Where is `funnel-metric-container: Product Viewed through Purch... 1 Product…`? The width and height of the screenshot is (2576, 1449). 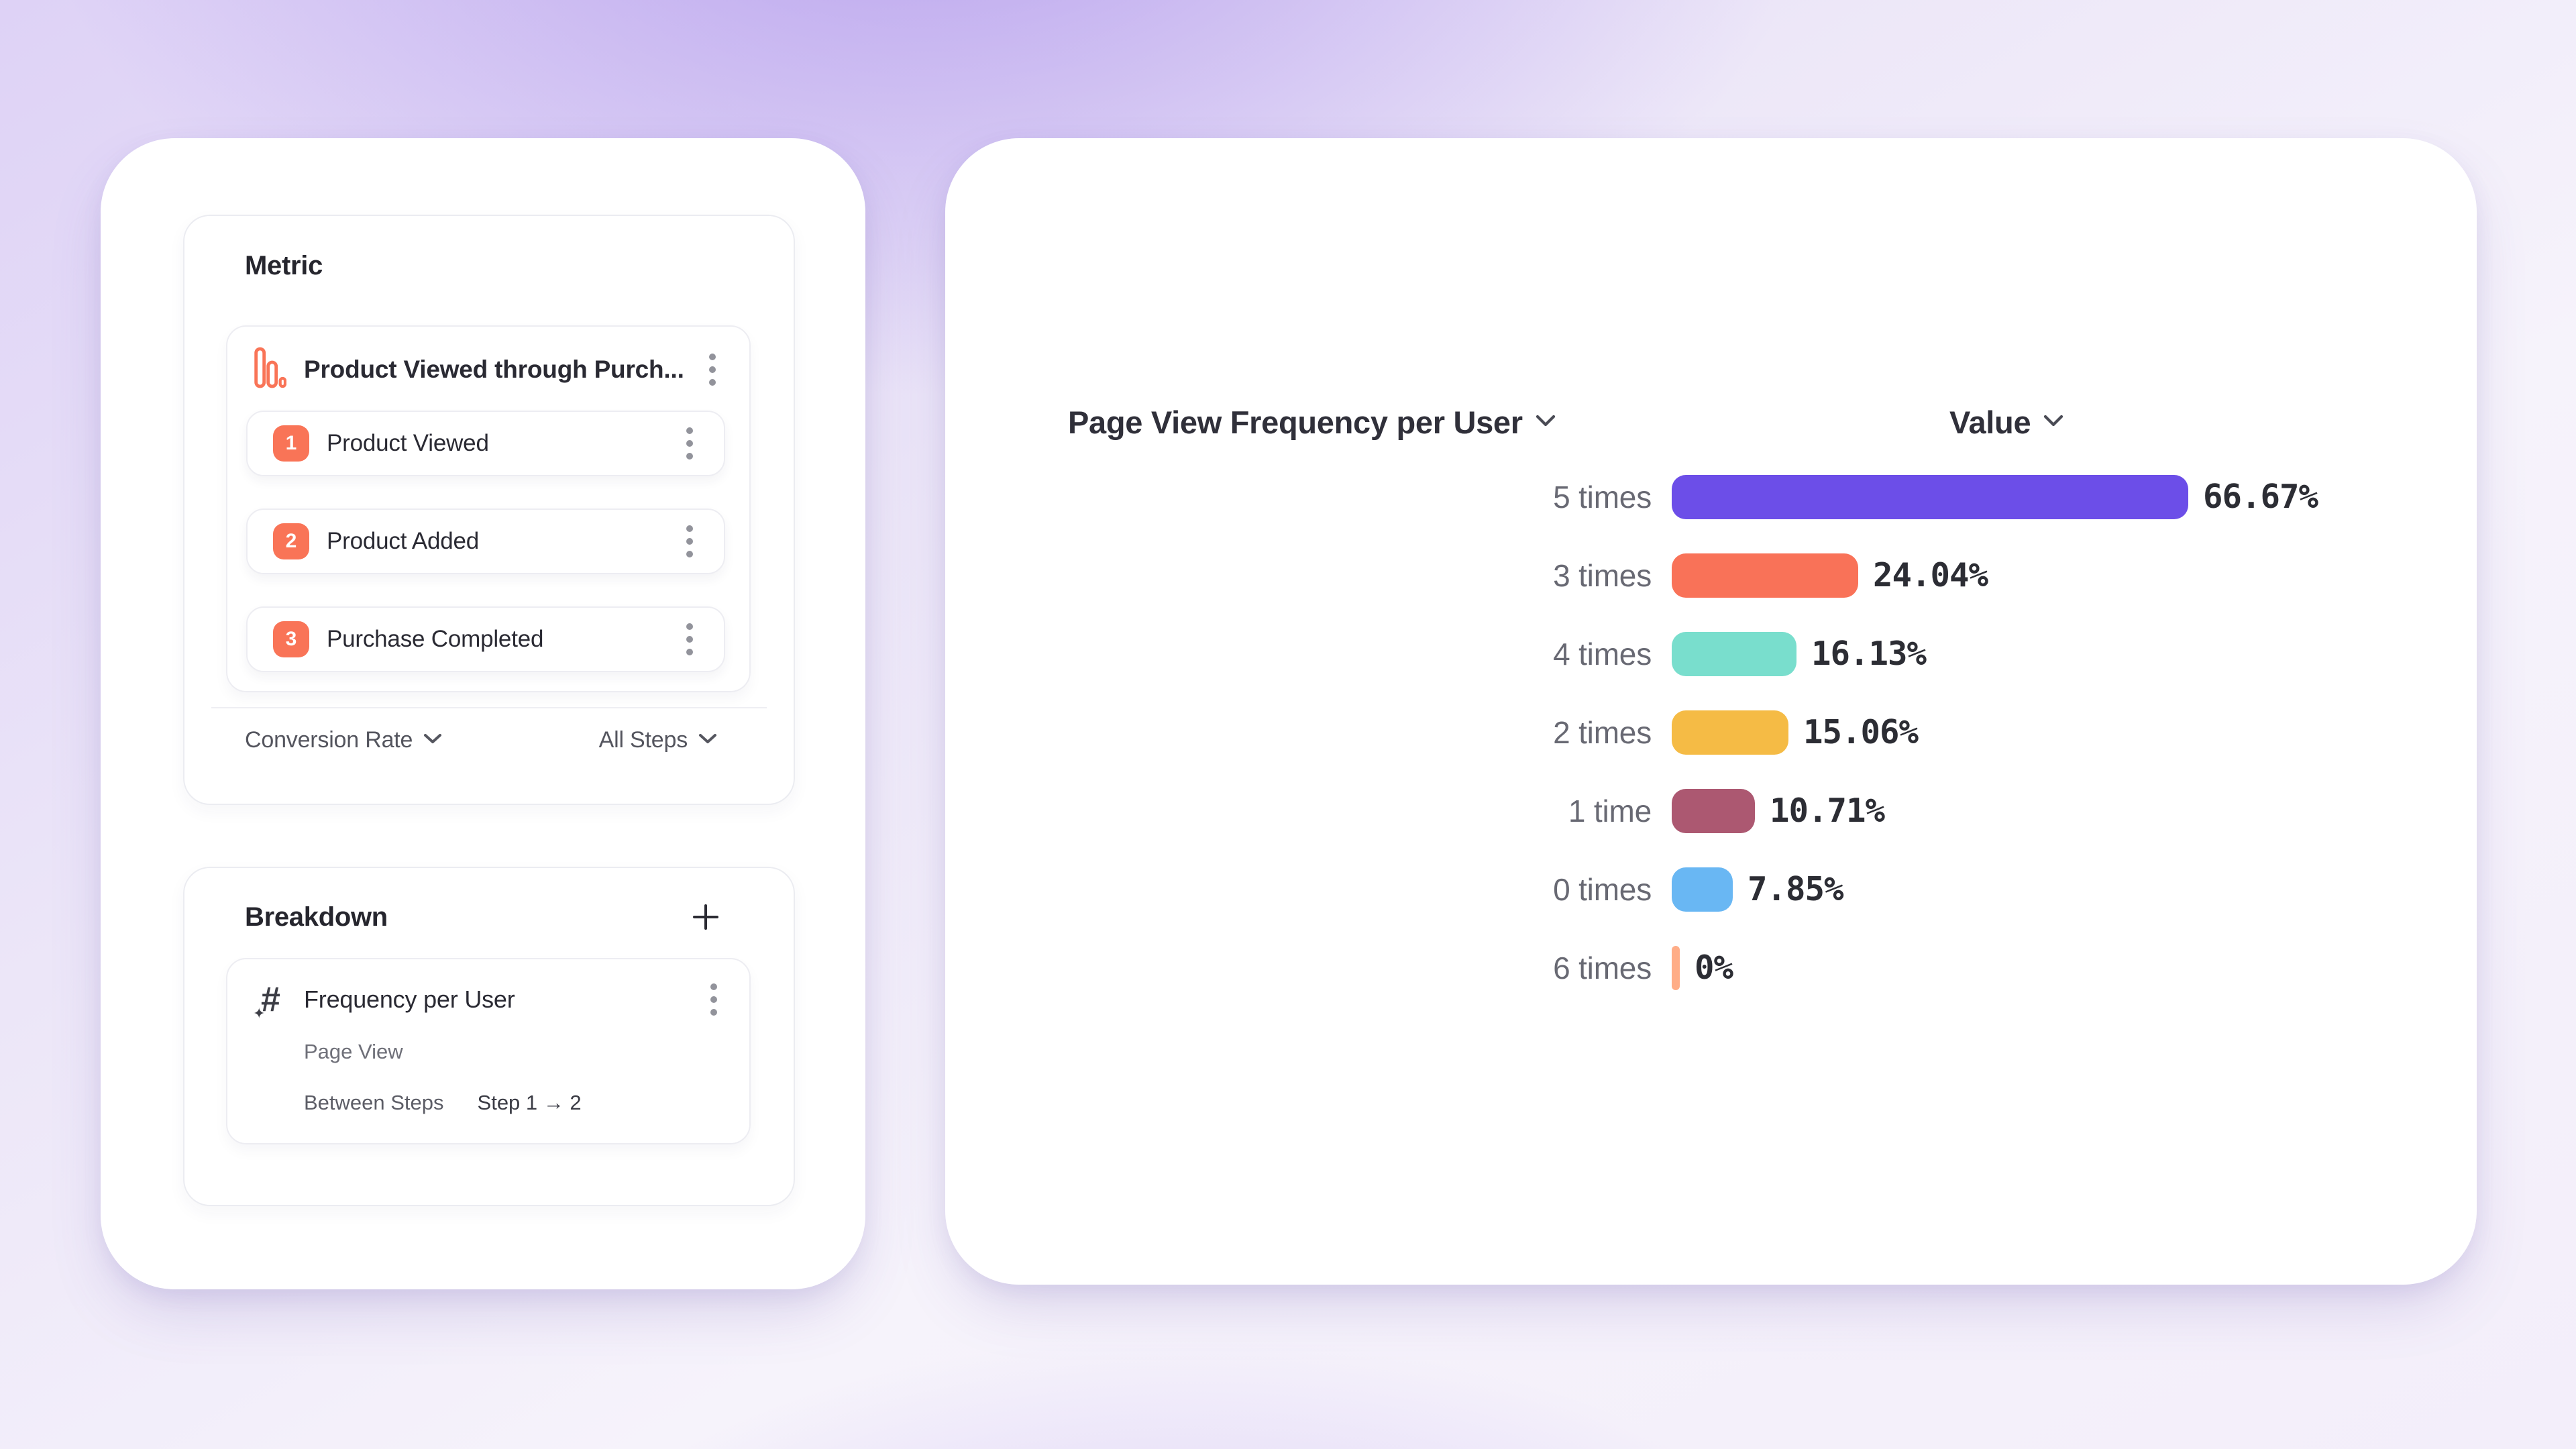 funnel-metric-container: Product Viewed through Purch... 1 Product… is located at coordinates (488, 508).